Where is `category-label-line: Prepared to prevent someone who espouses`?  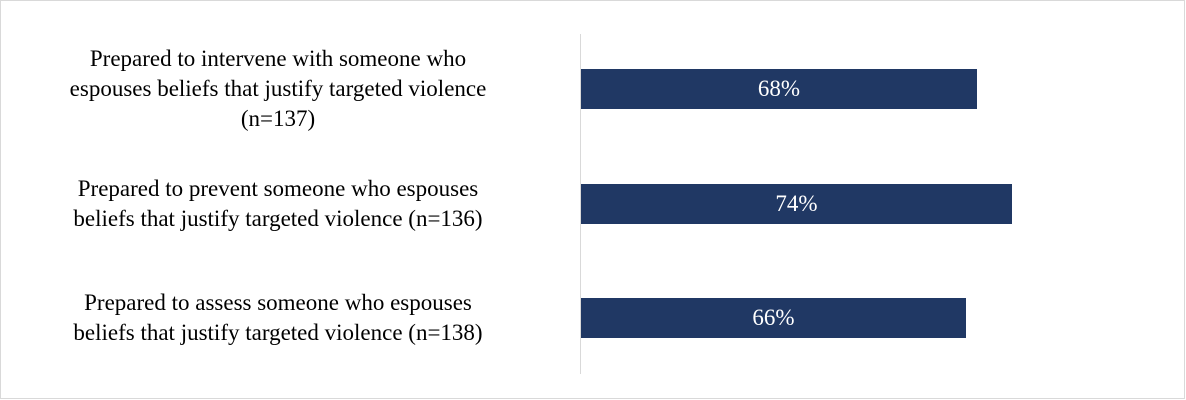
category-label-line: Prepared to prevent someone who espouses is located at coordinates (278, 188).